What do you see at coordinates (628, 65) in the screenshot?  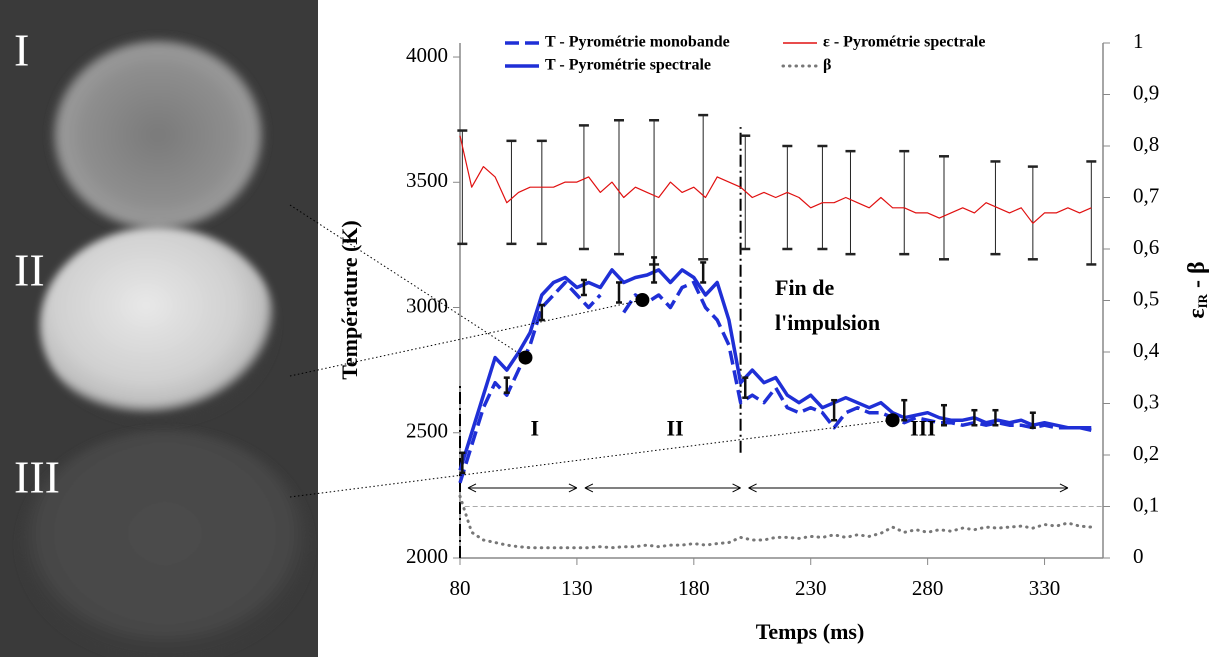 I see `legend-label: T - Pyrométrie spectrale` at bounding box center [628, 65].